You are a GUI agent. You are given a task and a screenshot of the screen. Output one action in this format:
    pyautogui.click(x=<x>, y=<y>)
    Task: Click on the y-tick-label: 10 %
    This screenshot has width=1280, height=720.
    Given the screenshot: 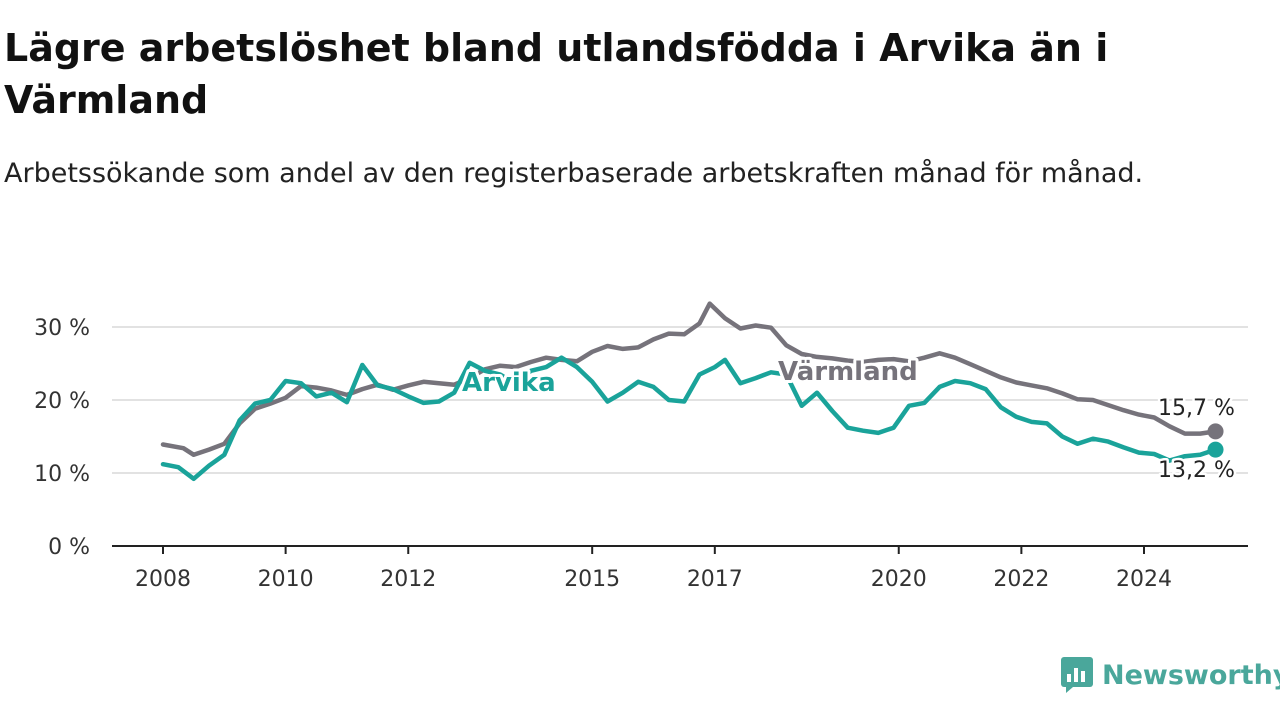 What is the action you would take?
    pyautogui.click(x=62, y=474)
    